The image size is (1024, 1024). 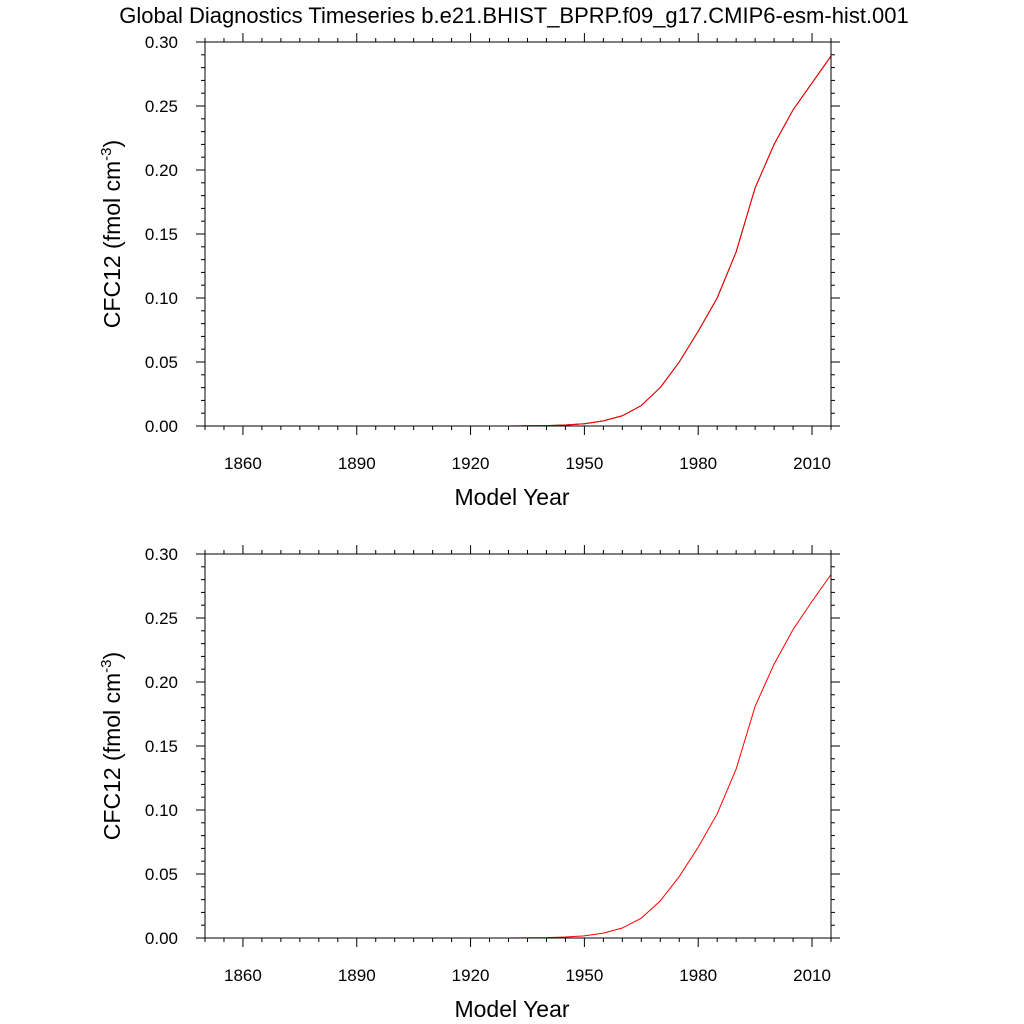 I want to click on top-y-tick-label: 0.20, so click(x=161, y=170).